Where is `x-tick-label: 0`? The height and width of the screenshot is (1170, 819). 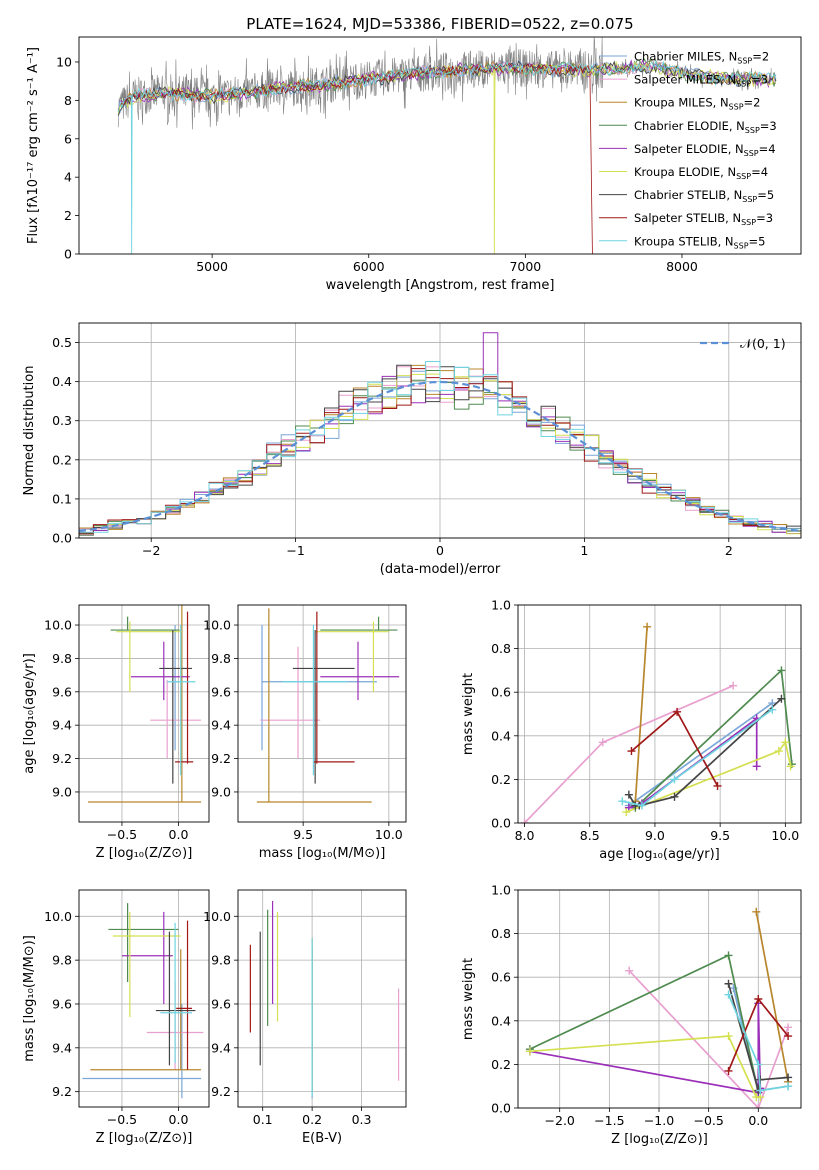 x-tick-label: 0 is located at coordinates (440, 550).